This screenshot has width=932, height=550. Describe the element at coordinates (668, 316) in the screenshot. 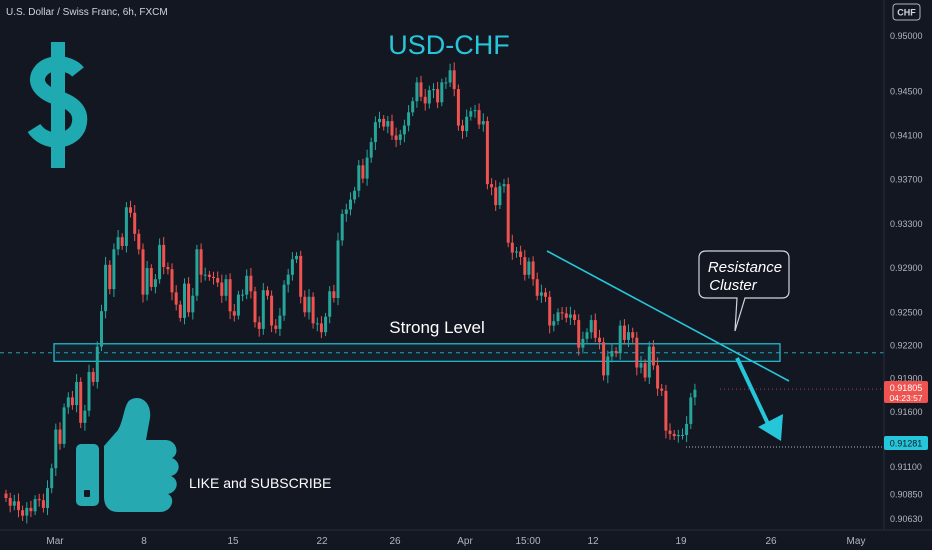

I see `resistance-trendline` at that location.